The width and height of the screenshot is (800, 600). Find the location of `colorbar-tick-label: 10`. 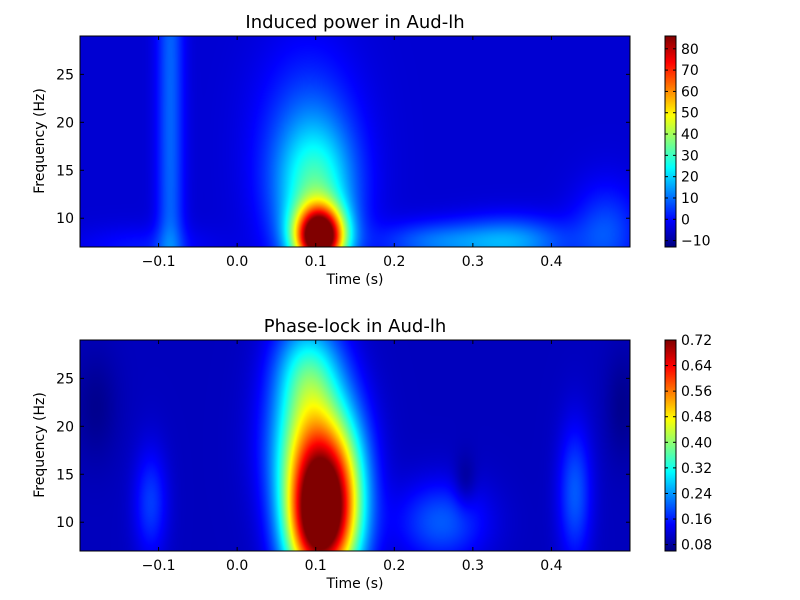

colorbar-tick-label: 10 is located at coordinates (690, 199).